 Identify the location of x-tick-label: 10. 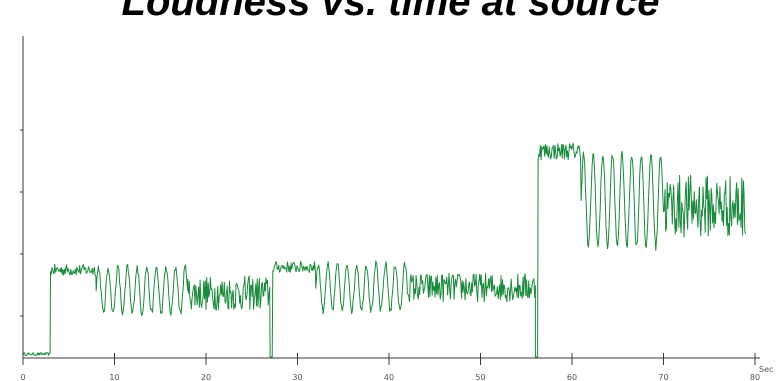
(114, 377).